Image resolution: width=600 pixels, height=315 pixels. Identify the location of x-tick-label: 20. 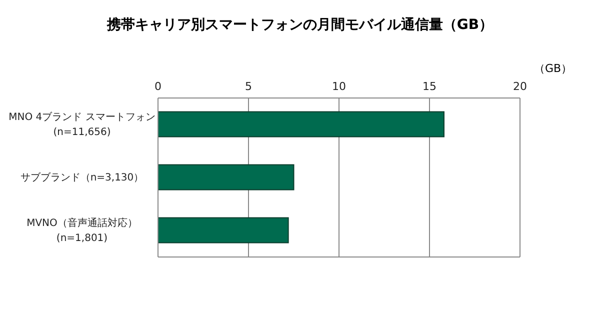
(520, 86).